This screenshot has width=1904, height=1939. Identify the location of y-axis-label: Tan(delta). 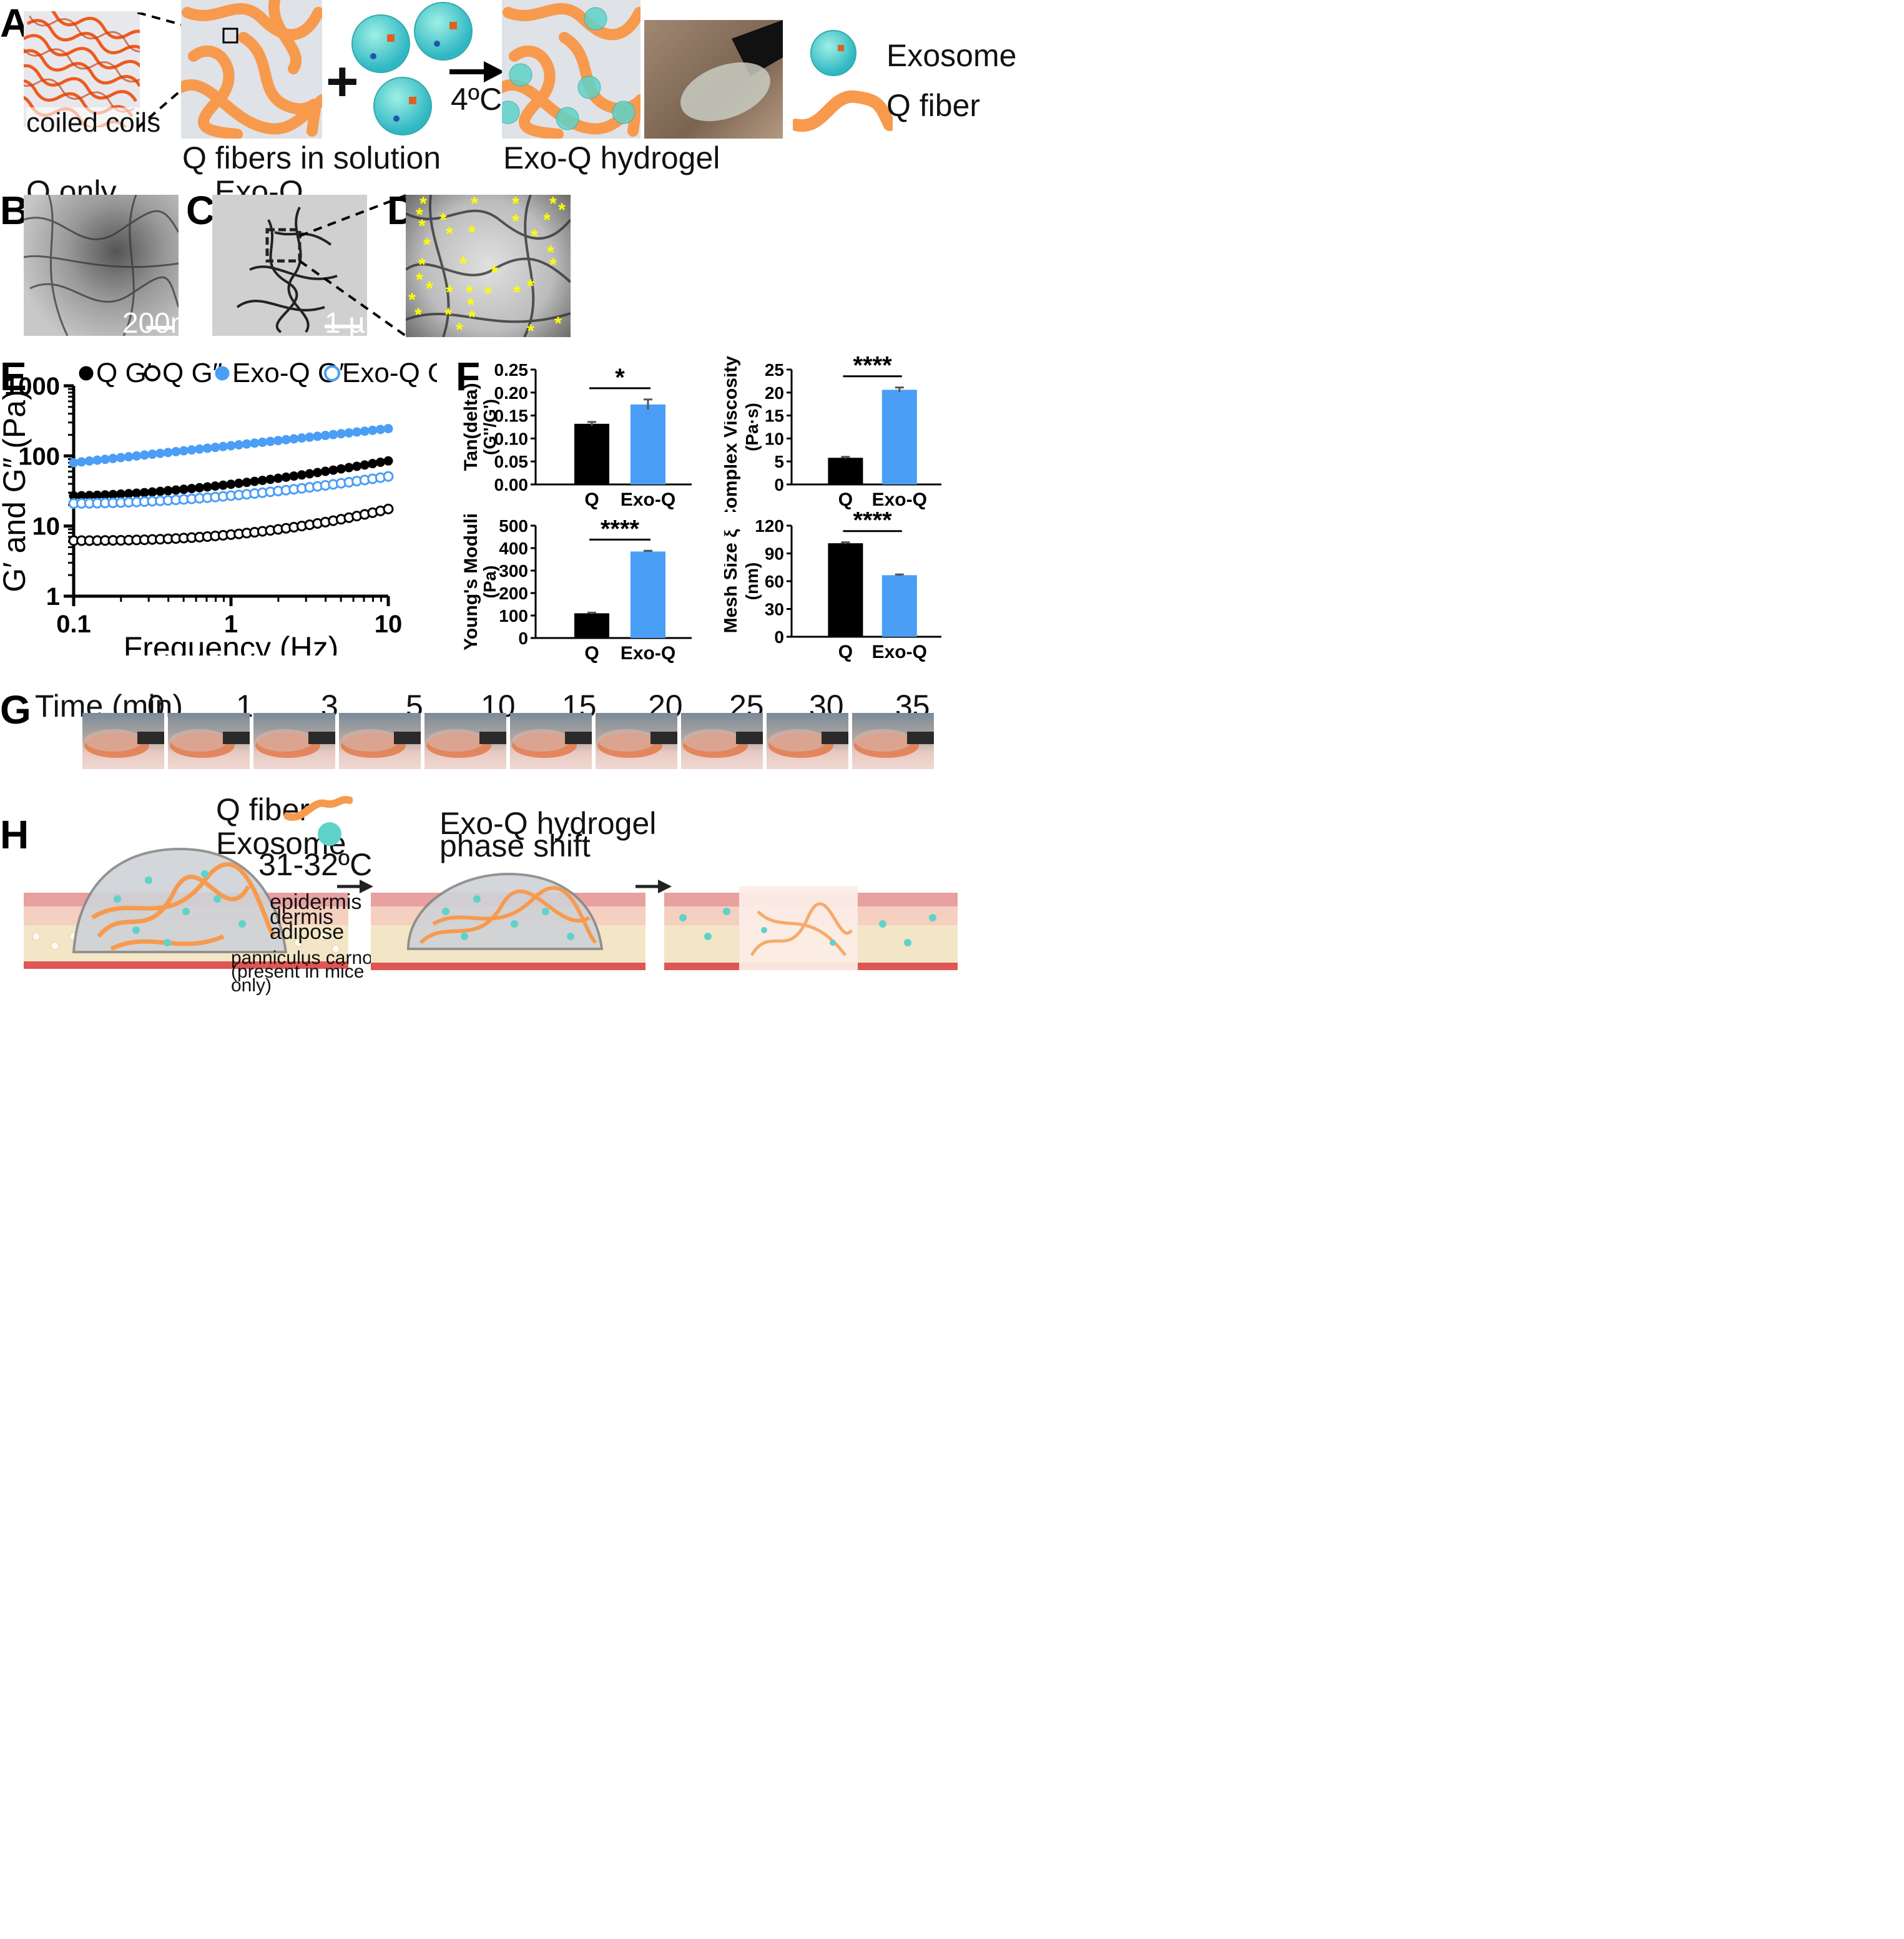
(471, 427).